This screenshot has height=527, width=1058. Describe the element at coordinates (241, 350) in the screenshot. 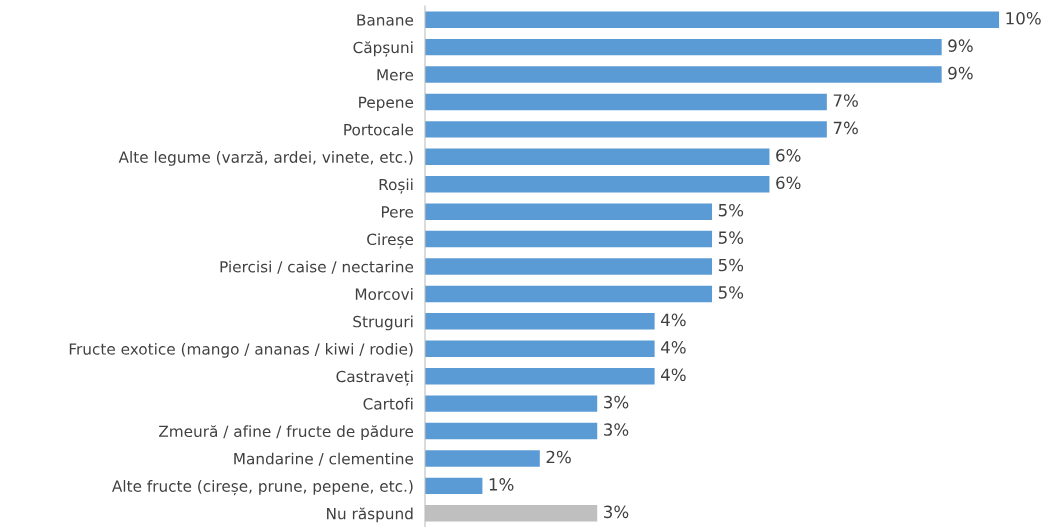

I see `y-tick-label: Fructe exotice (mango / ananas / kiwi / rodie)` at that location.